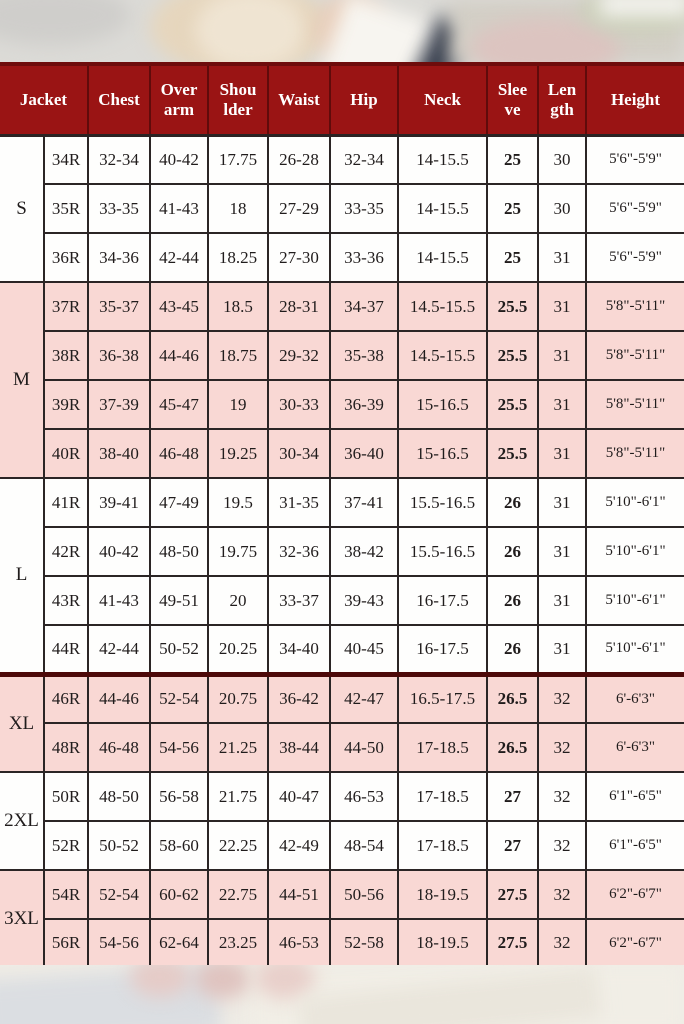 This screenshot has width=684, height=1024. I want to click on data-cell: 31-35, so click(299, 502).